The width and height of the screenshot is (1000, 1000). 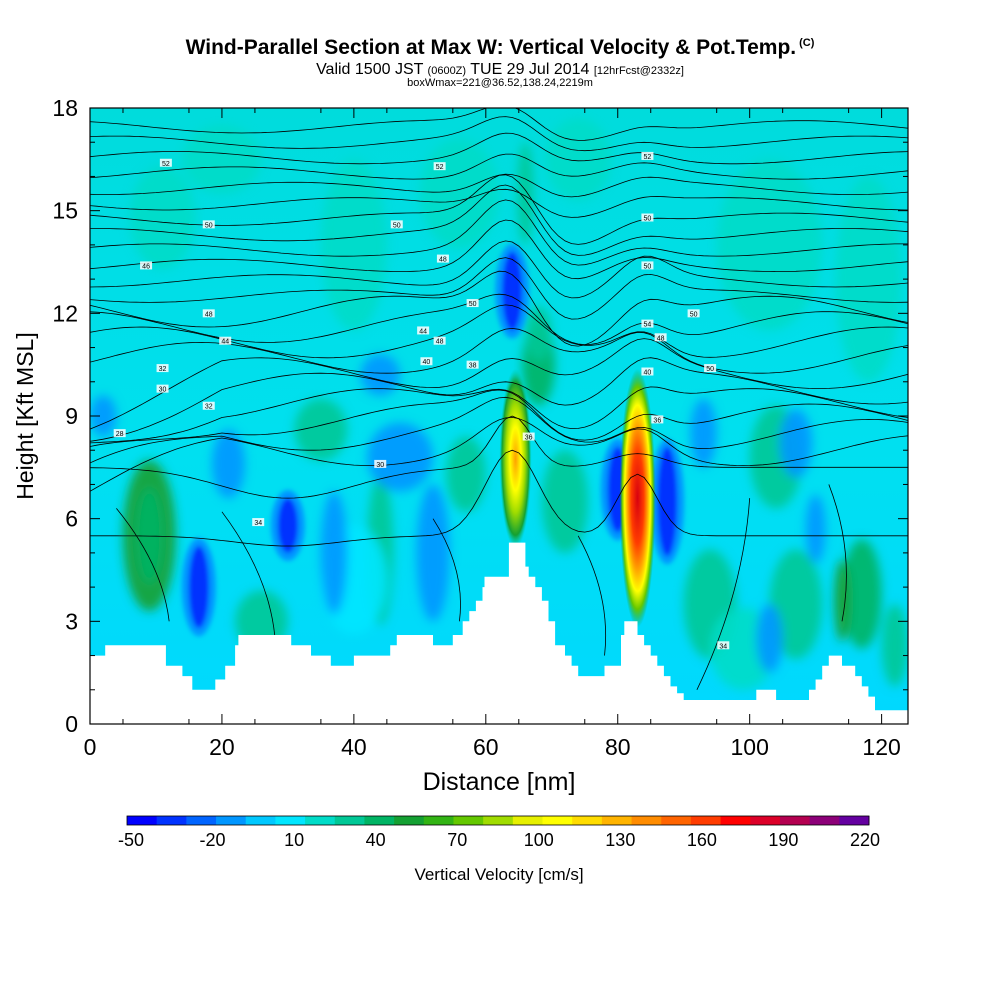 What do you see at coordinates (865, 840) in the screenshot?
I see `colorbar-tick-label: 220` at bounding box center [865, 840].